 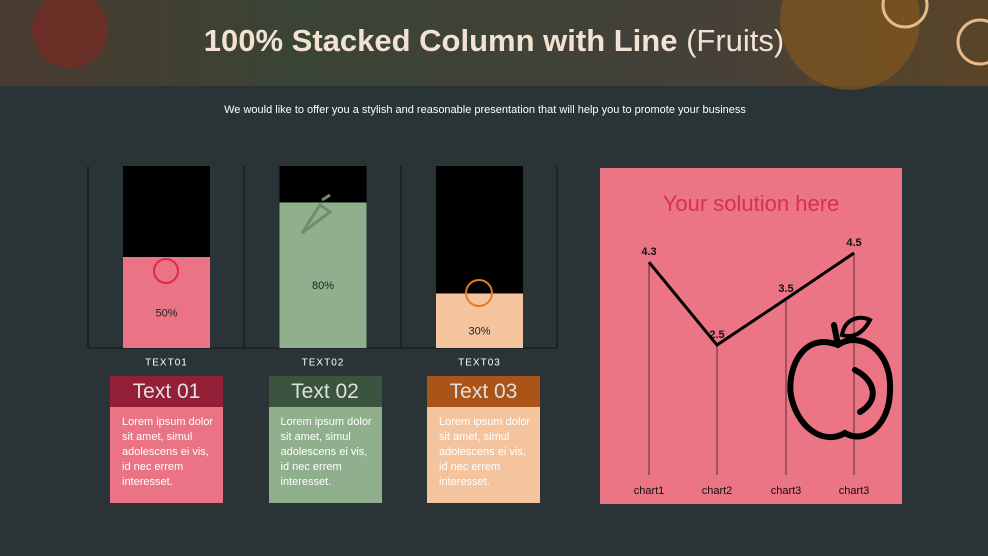 What do you see at coordinates (166, 313) in the screenshot?
I see `value-label: 50%` at bounding box center [166, 313].